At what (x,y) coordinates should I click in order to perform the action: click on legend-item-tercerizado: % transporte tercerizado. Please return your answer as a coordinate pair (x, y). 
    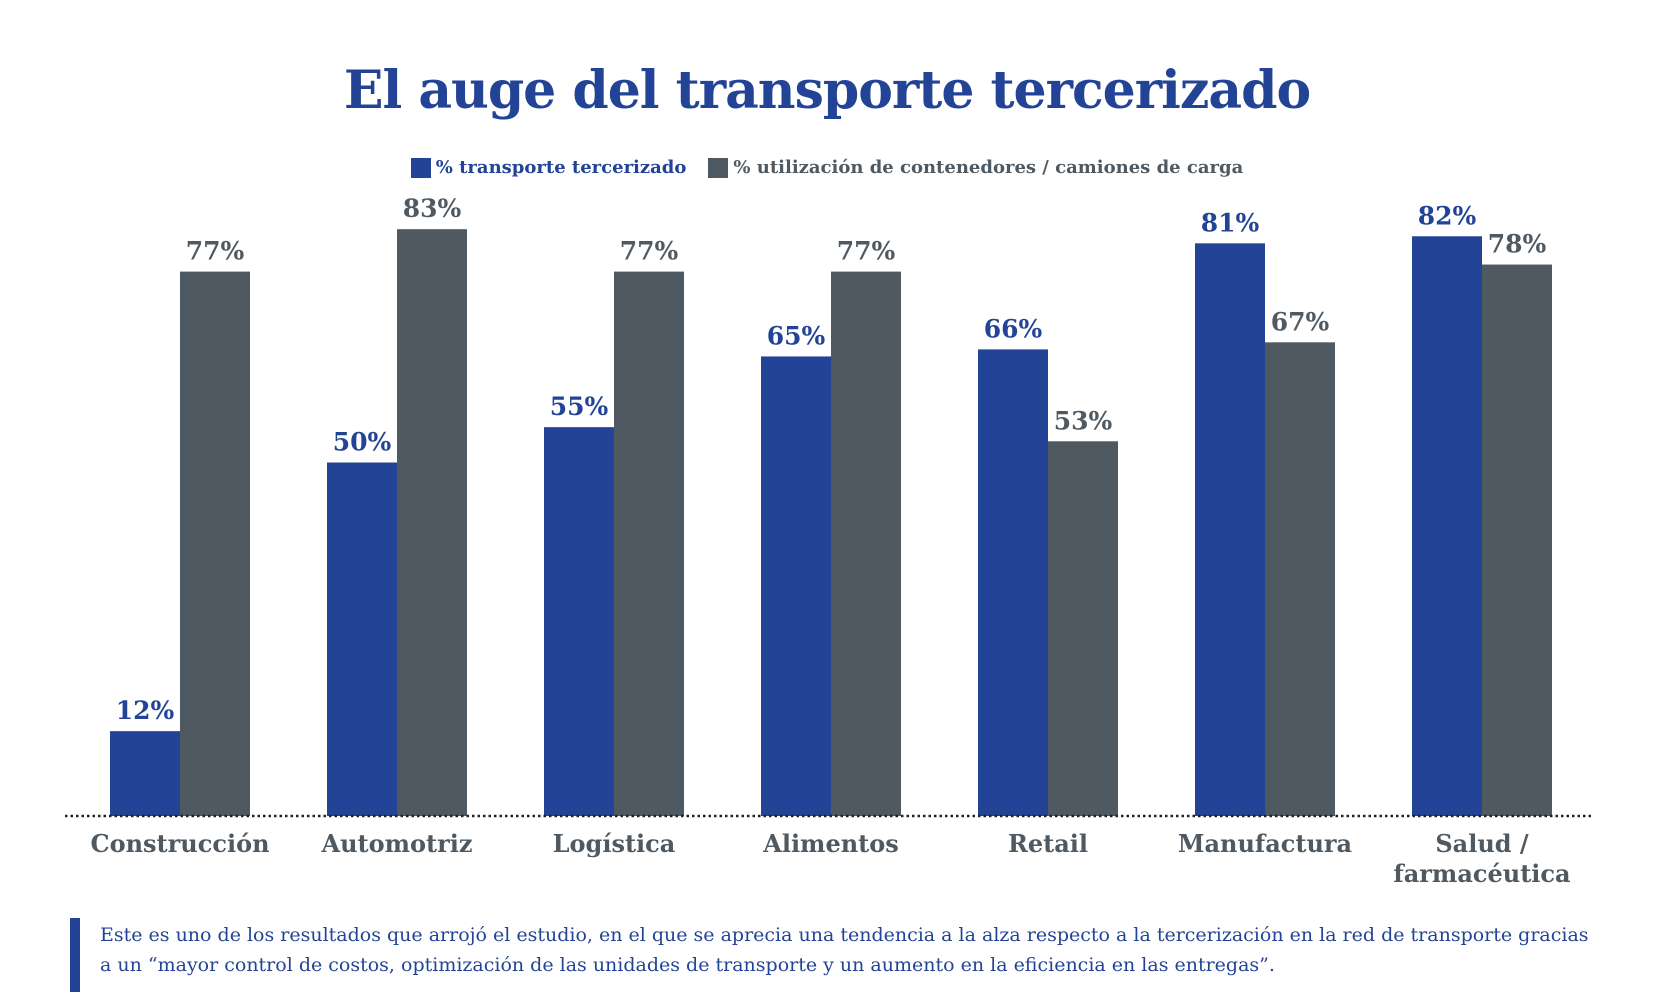
    Looking at the image, I should click on (548, 167).